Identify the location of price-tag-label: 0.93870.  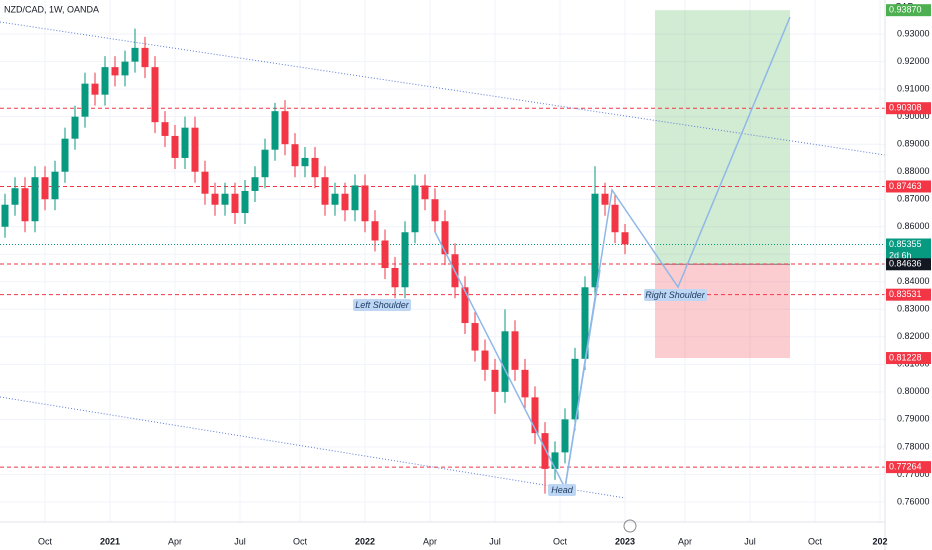
(905, 10).